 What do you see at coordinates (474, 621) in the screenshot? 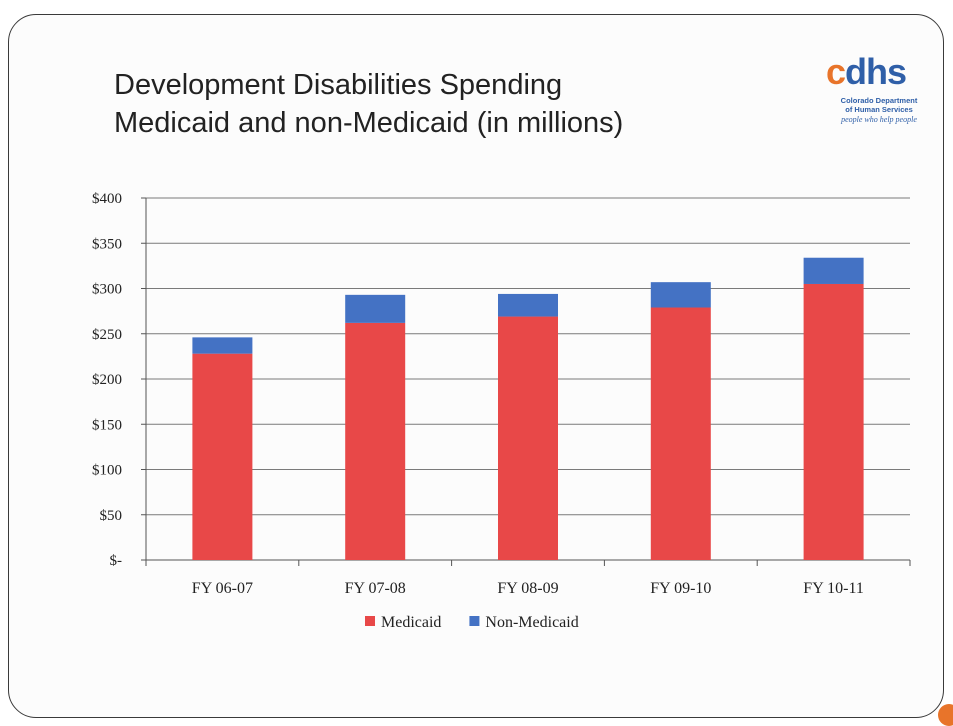
I see `legend-swatch-non-medicaid` at bounding box center [474, 621].